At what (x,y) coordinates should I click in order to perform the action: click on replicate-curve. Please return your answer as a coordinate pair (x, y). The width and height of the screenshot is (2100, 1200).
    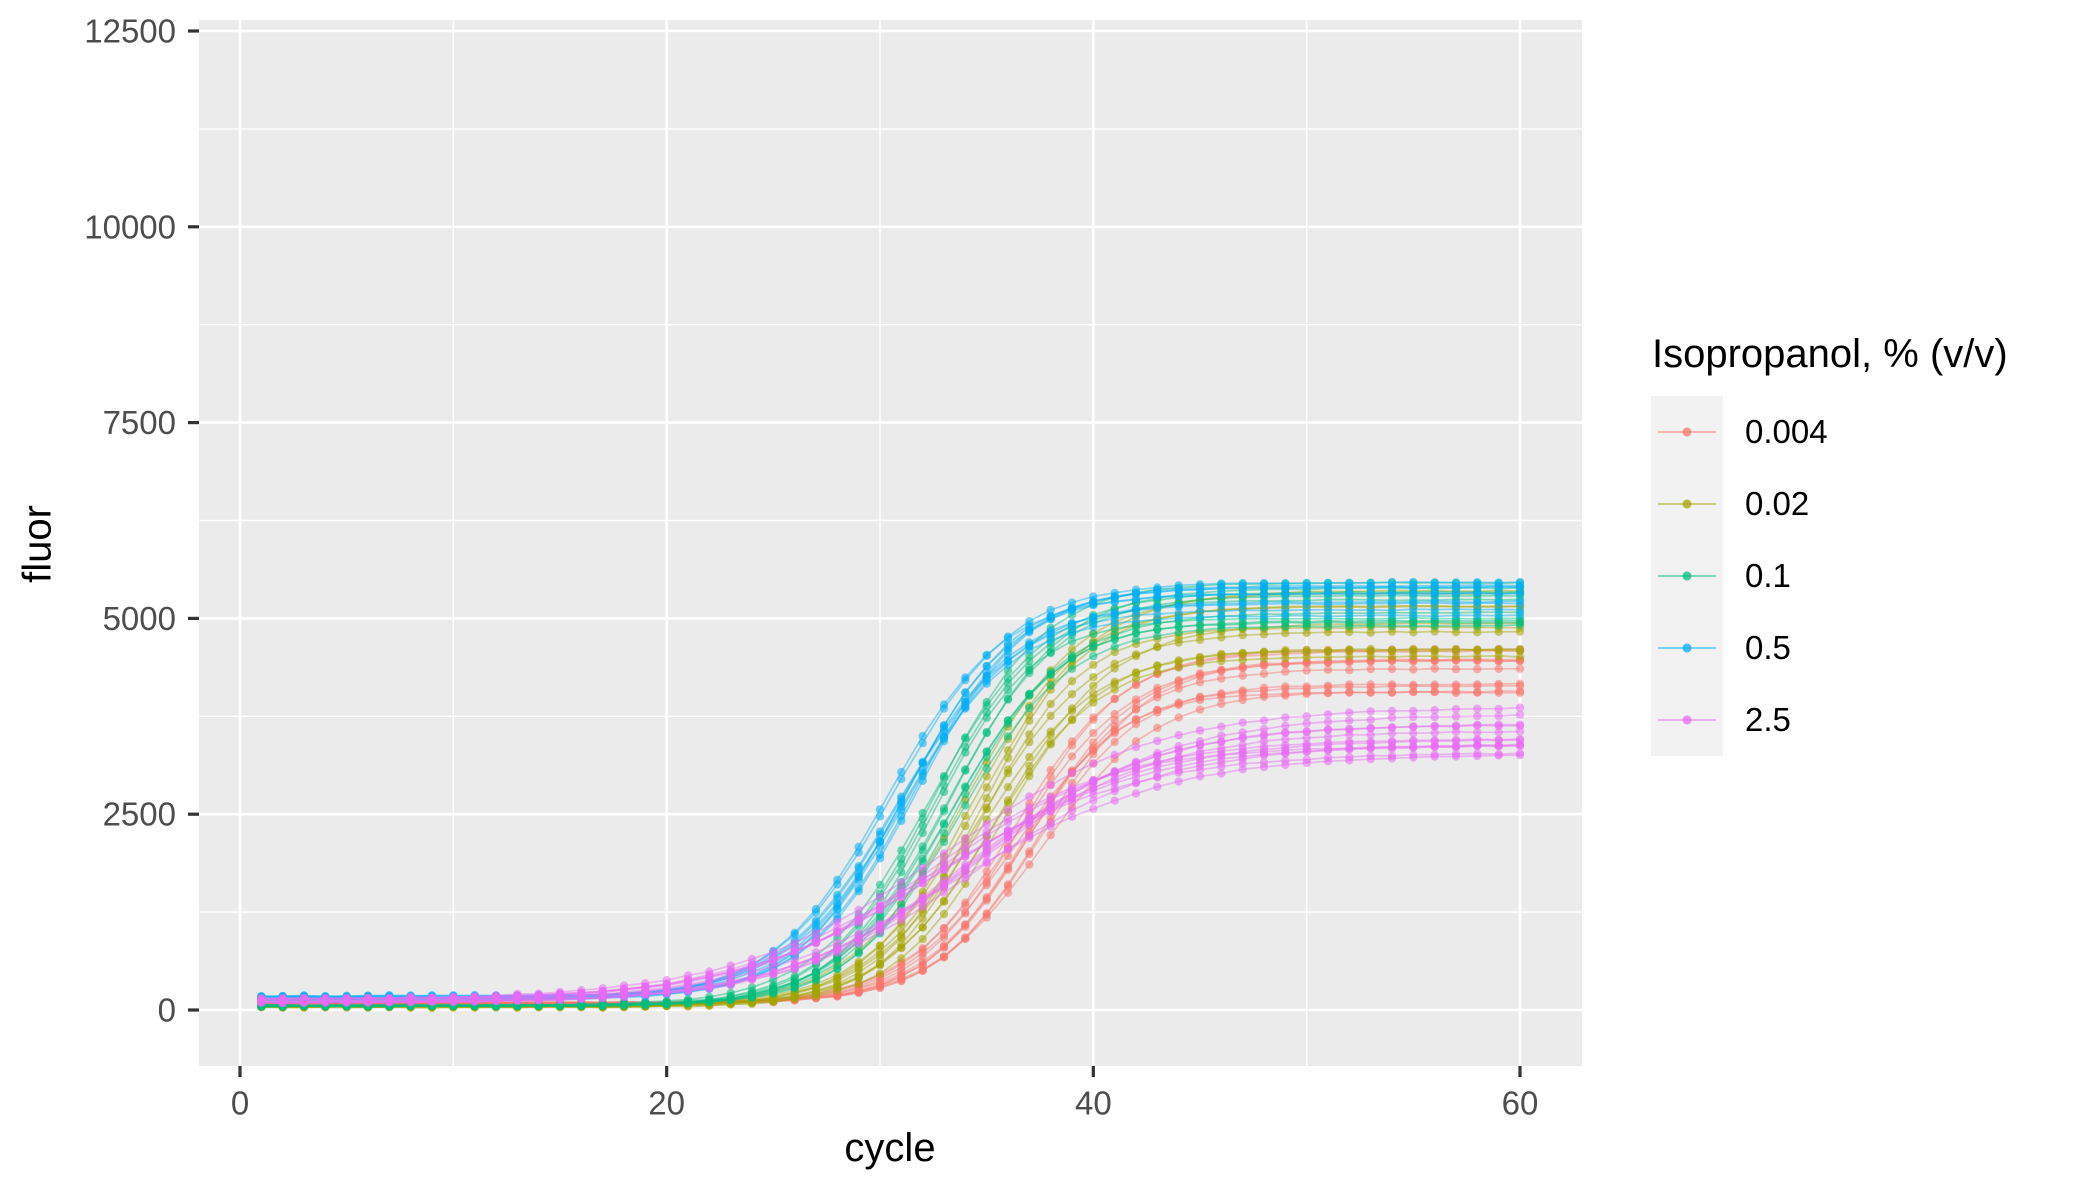
    Looking at the image, I should click on (891, 873).